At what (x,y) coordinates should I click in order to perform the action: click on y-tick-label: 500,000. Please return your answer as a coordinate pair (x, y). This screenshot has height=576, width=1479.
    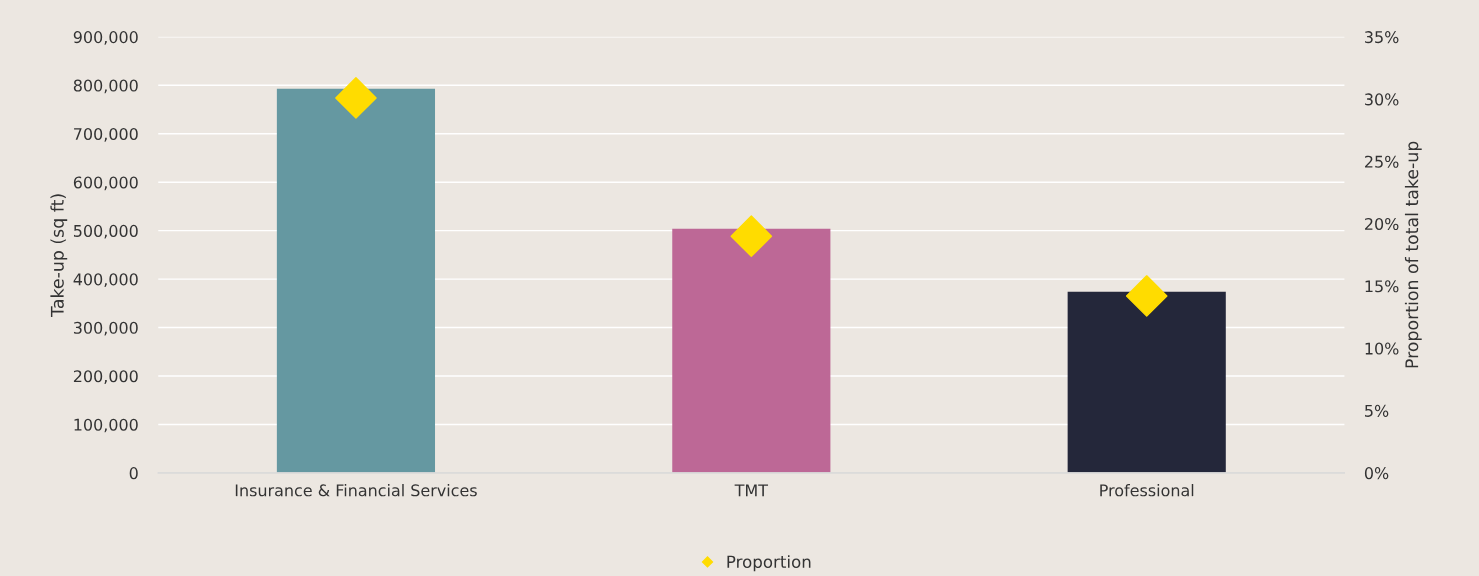
    Looking at the image, I should click on (105, 231).